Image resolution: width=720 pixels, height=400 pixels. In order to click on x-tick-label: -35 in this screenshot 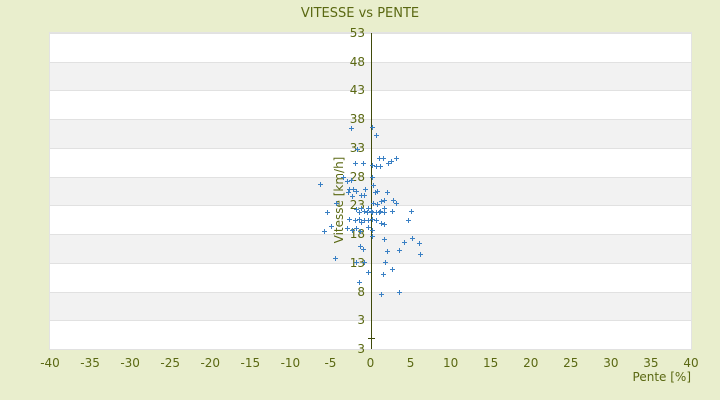, I will do `click(90, 363)`.